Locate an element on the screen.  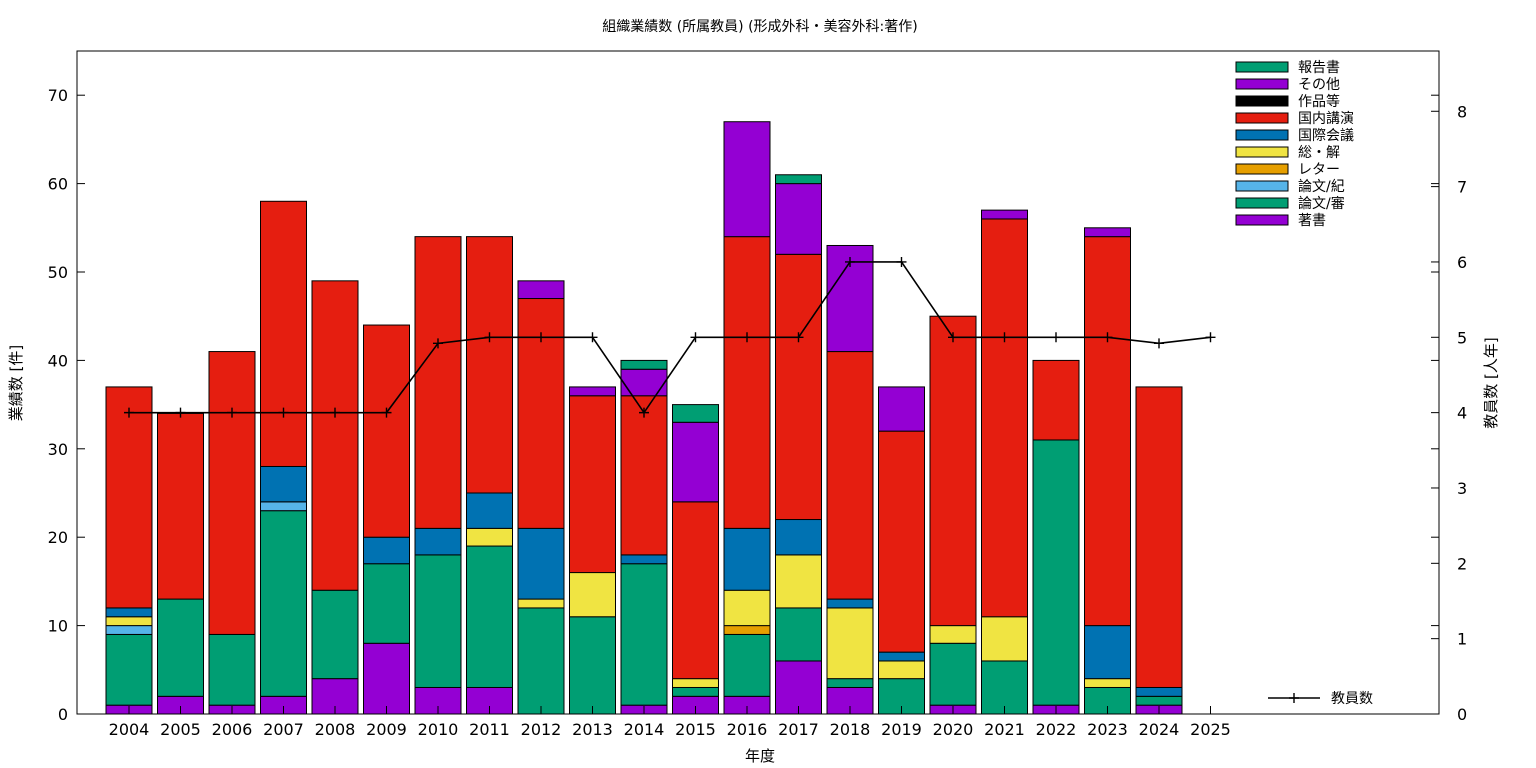
bar-segment-2016-s3 is located at coordinates (747, 630).